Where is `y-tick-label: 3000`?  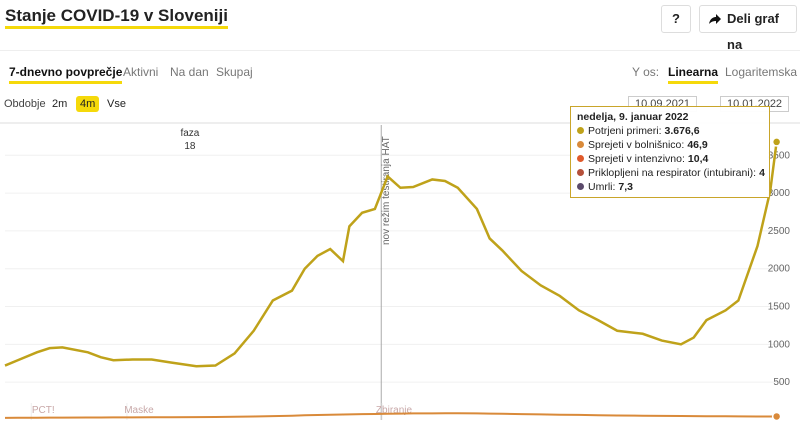 y-tick-label: 3000 is located at coordinates (779, 193).